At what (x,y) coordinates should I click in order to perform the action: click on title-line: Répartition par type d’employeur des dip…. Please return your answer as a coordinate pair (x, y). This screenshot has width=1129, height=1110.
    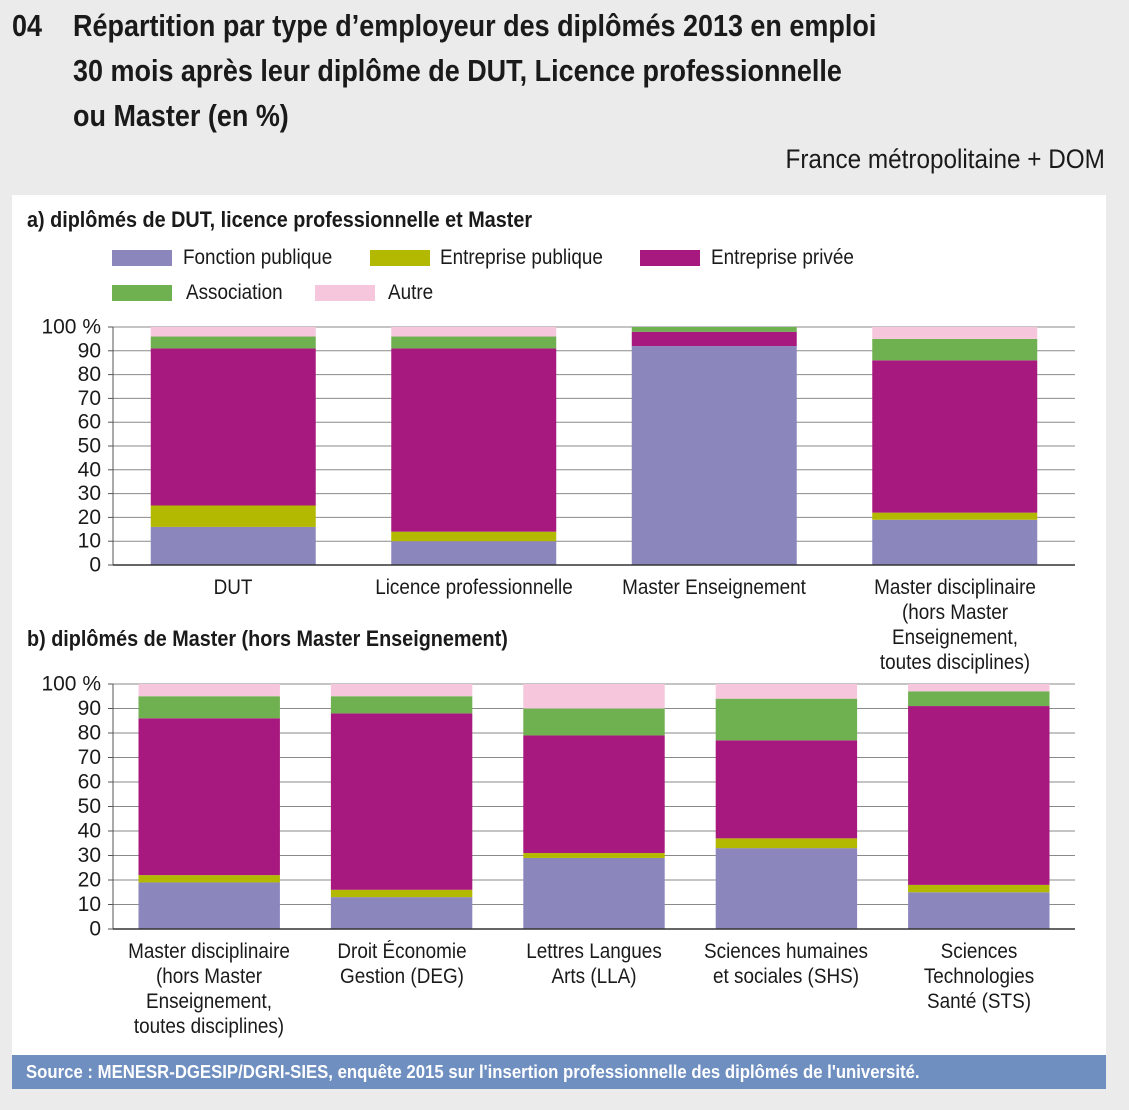
    Looking at the image, I should click on (475, 25).